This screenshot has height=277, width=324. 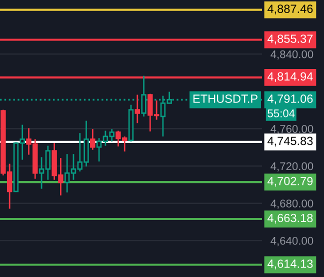 I want to click on ref-line-label: 4,702.79, so click(x=290, y=181).